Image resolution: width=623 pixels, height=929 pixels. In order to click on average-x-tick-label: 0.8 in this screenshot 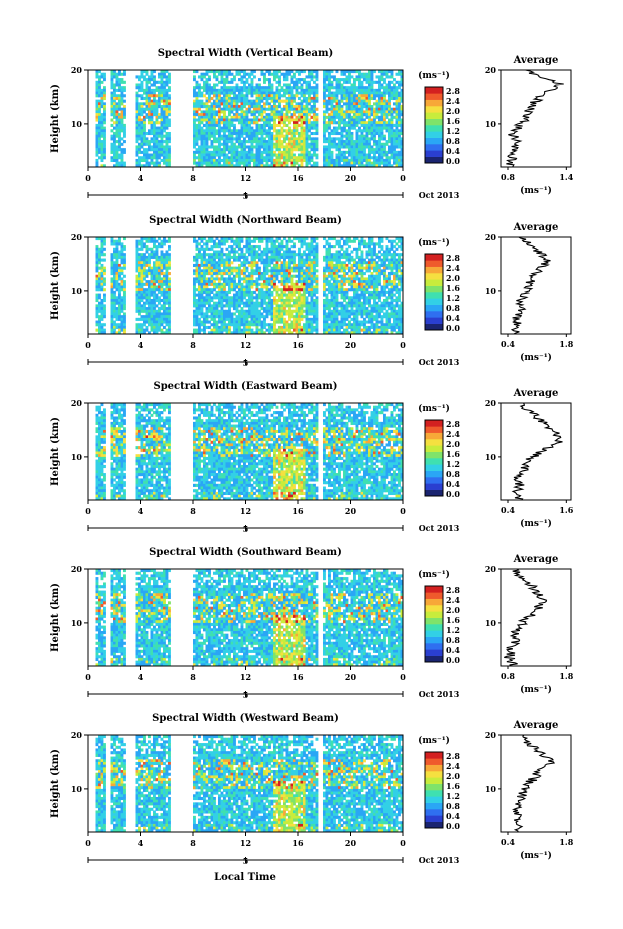, I will do `click(508, 177)`.